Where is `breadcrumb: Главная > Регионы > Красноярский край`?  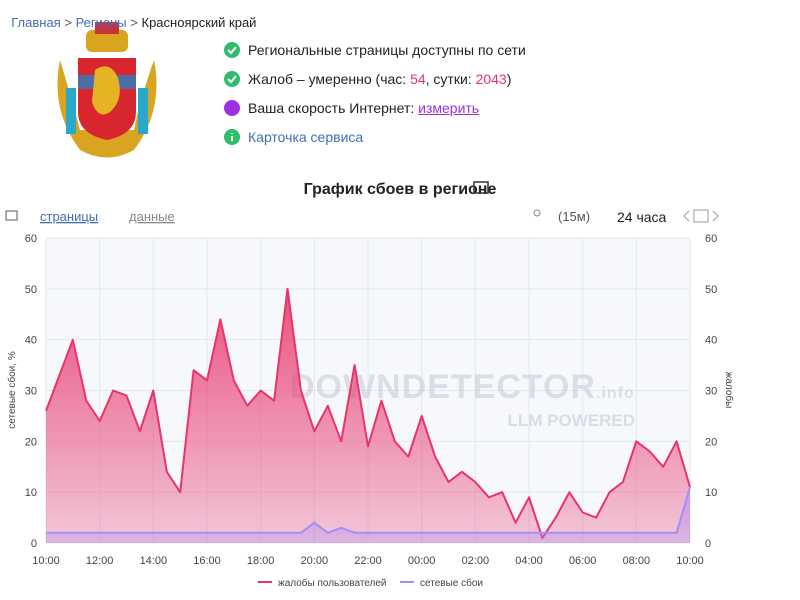 breadcrumb: Главная > Регионы > Красноярский край is located at coordinates (134, 22).